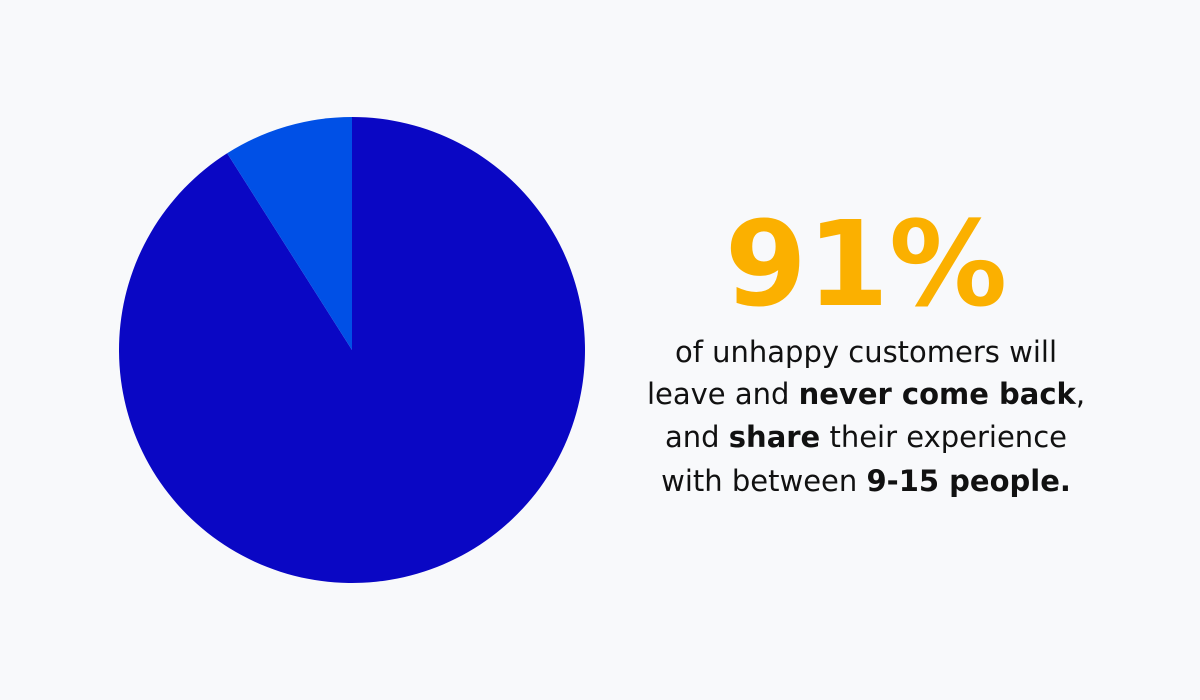 This screenshot has height=700, width=1200. What do you see at coordinates (866, 264) in the screenshot?
I see `headline: 91%` at bounding box center [866, 264].